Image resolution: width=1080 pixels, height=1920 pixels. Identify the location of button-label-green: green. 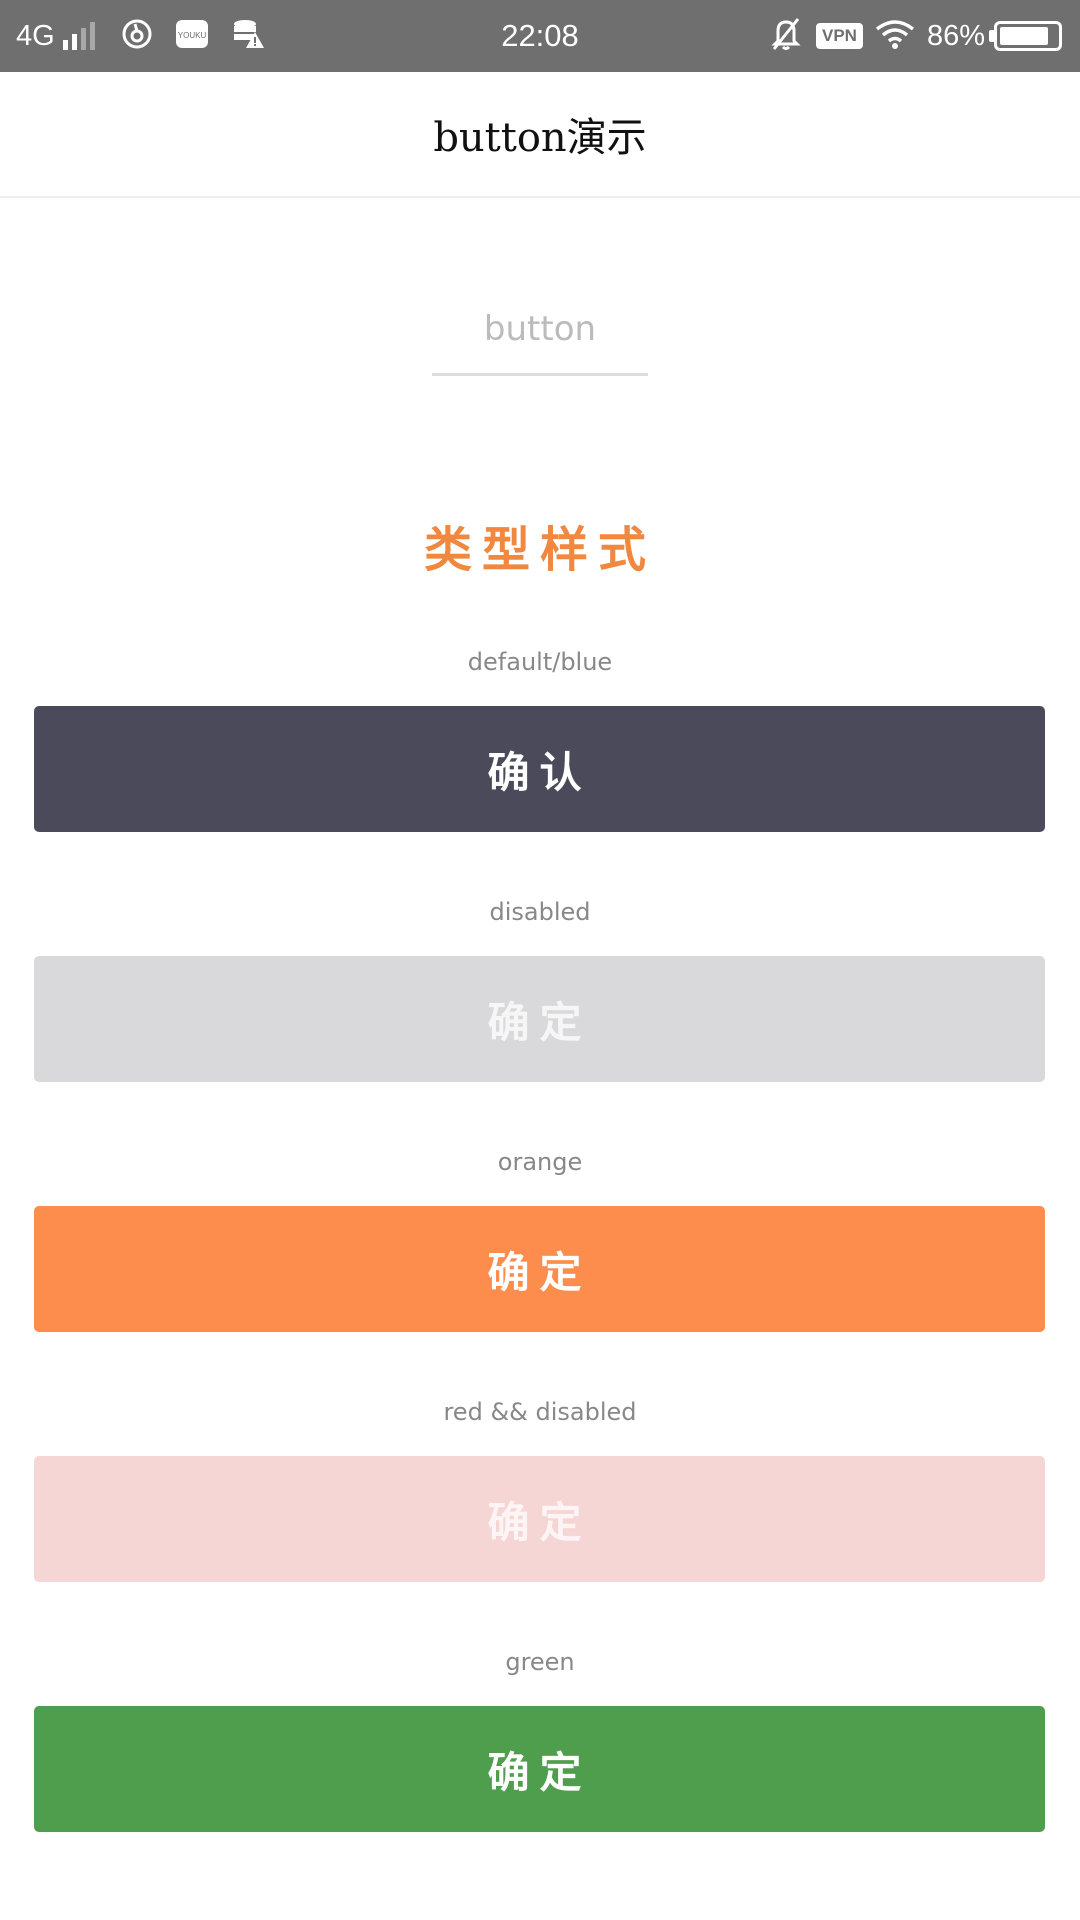
(540, 1662).